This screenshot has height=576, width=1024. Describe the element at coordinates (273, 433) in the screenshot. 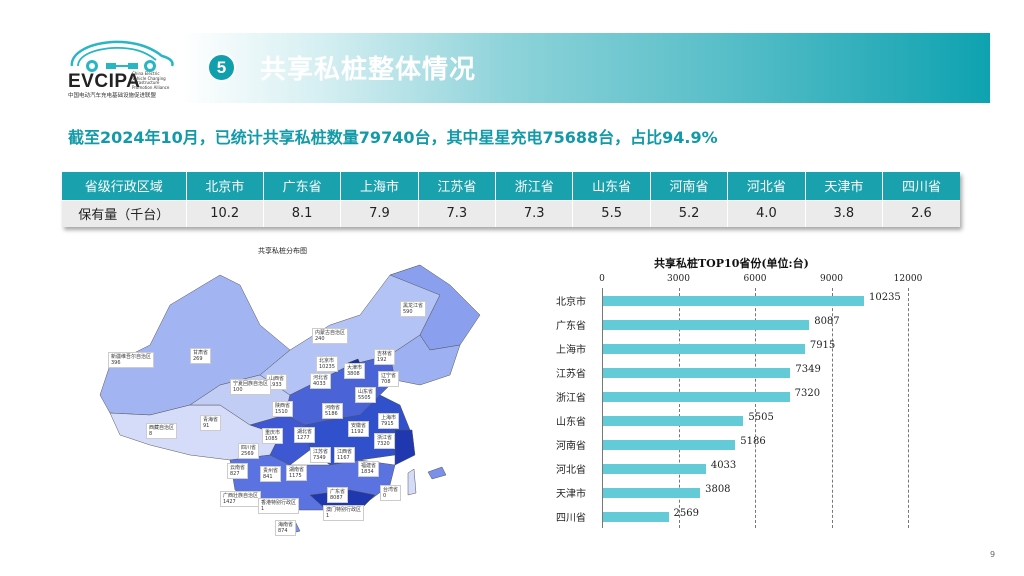

I see `region-name: 重庆市` at that location.